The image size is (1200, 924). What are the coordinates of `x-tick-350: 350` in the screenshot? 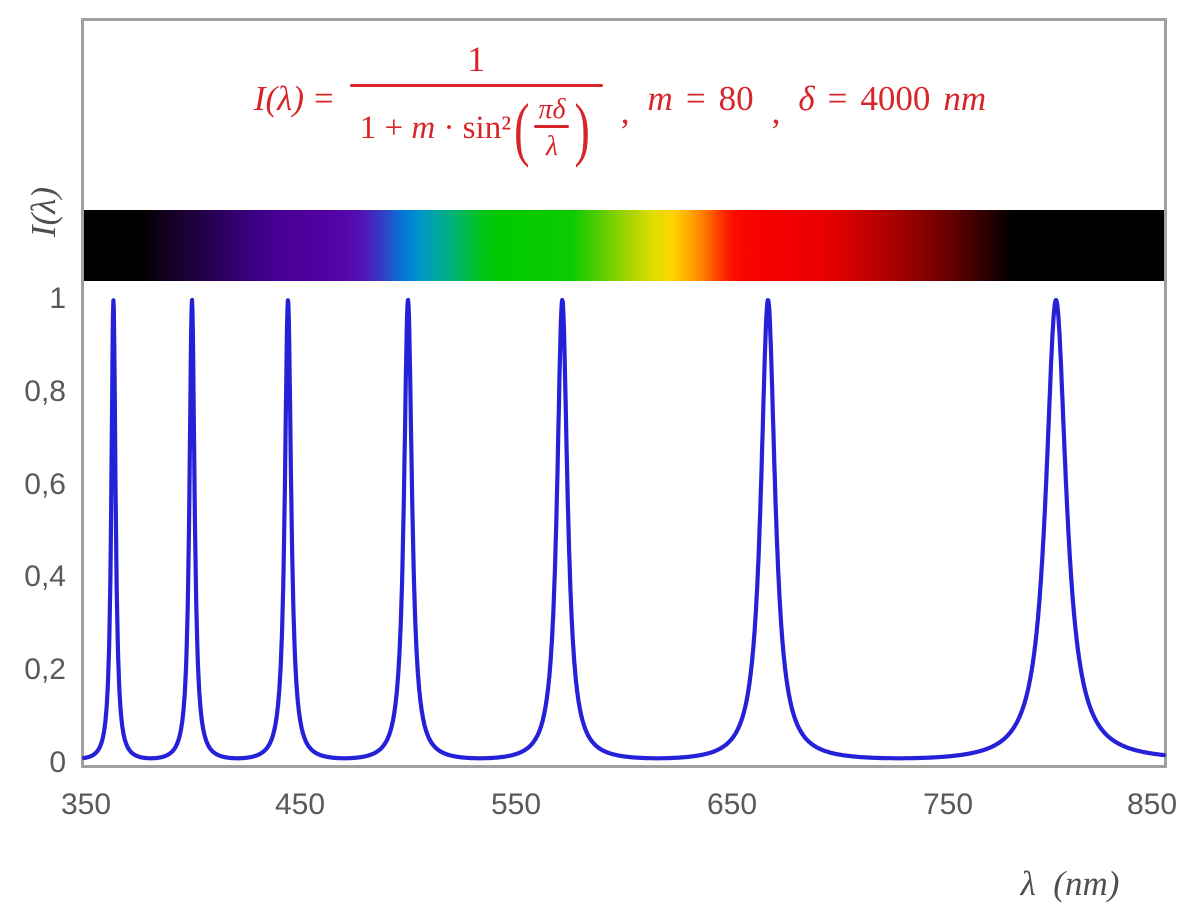 It's located at (86, 804).